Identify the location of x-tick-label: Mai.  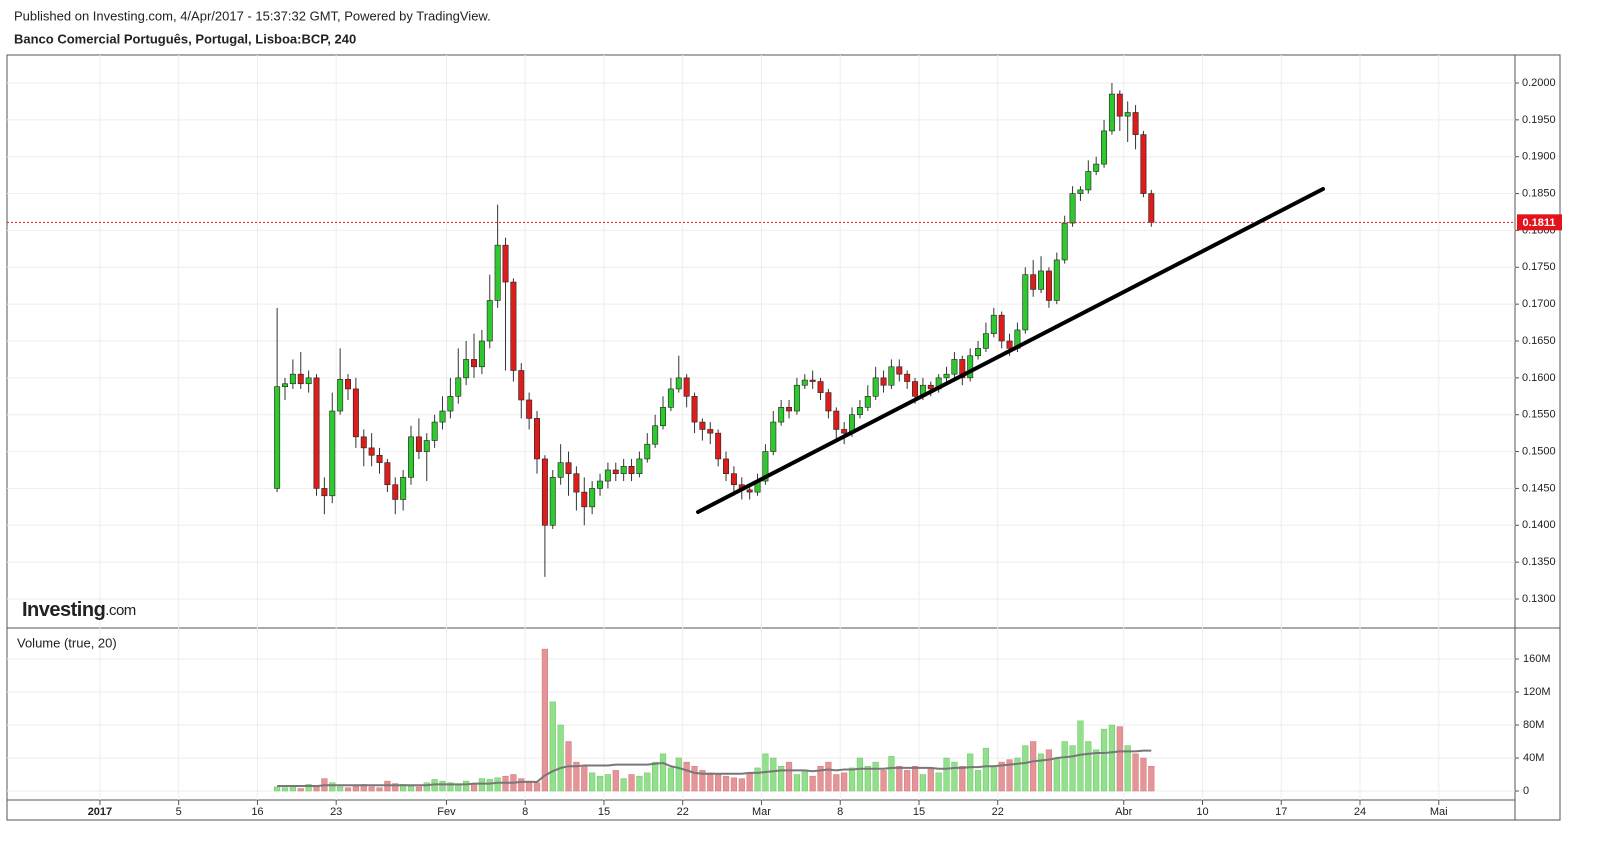
(1439, 812).